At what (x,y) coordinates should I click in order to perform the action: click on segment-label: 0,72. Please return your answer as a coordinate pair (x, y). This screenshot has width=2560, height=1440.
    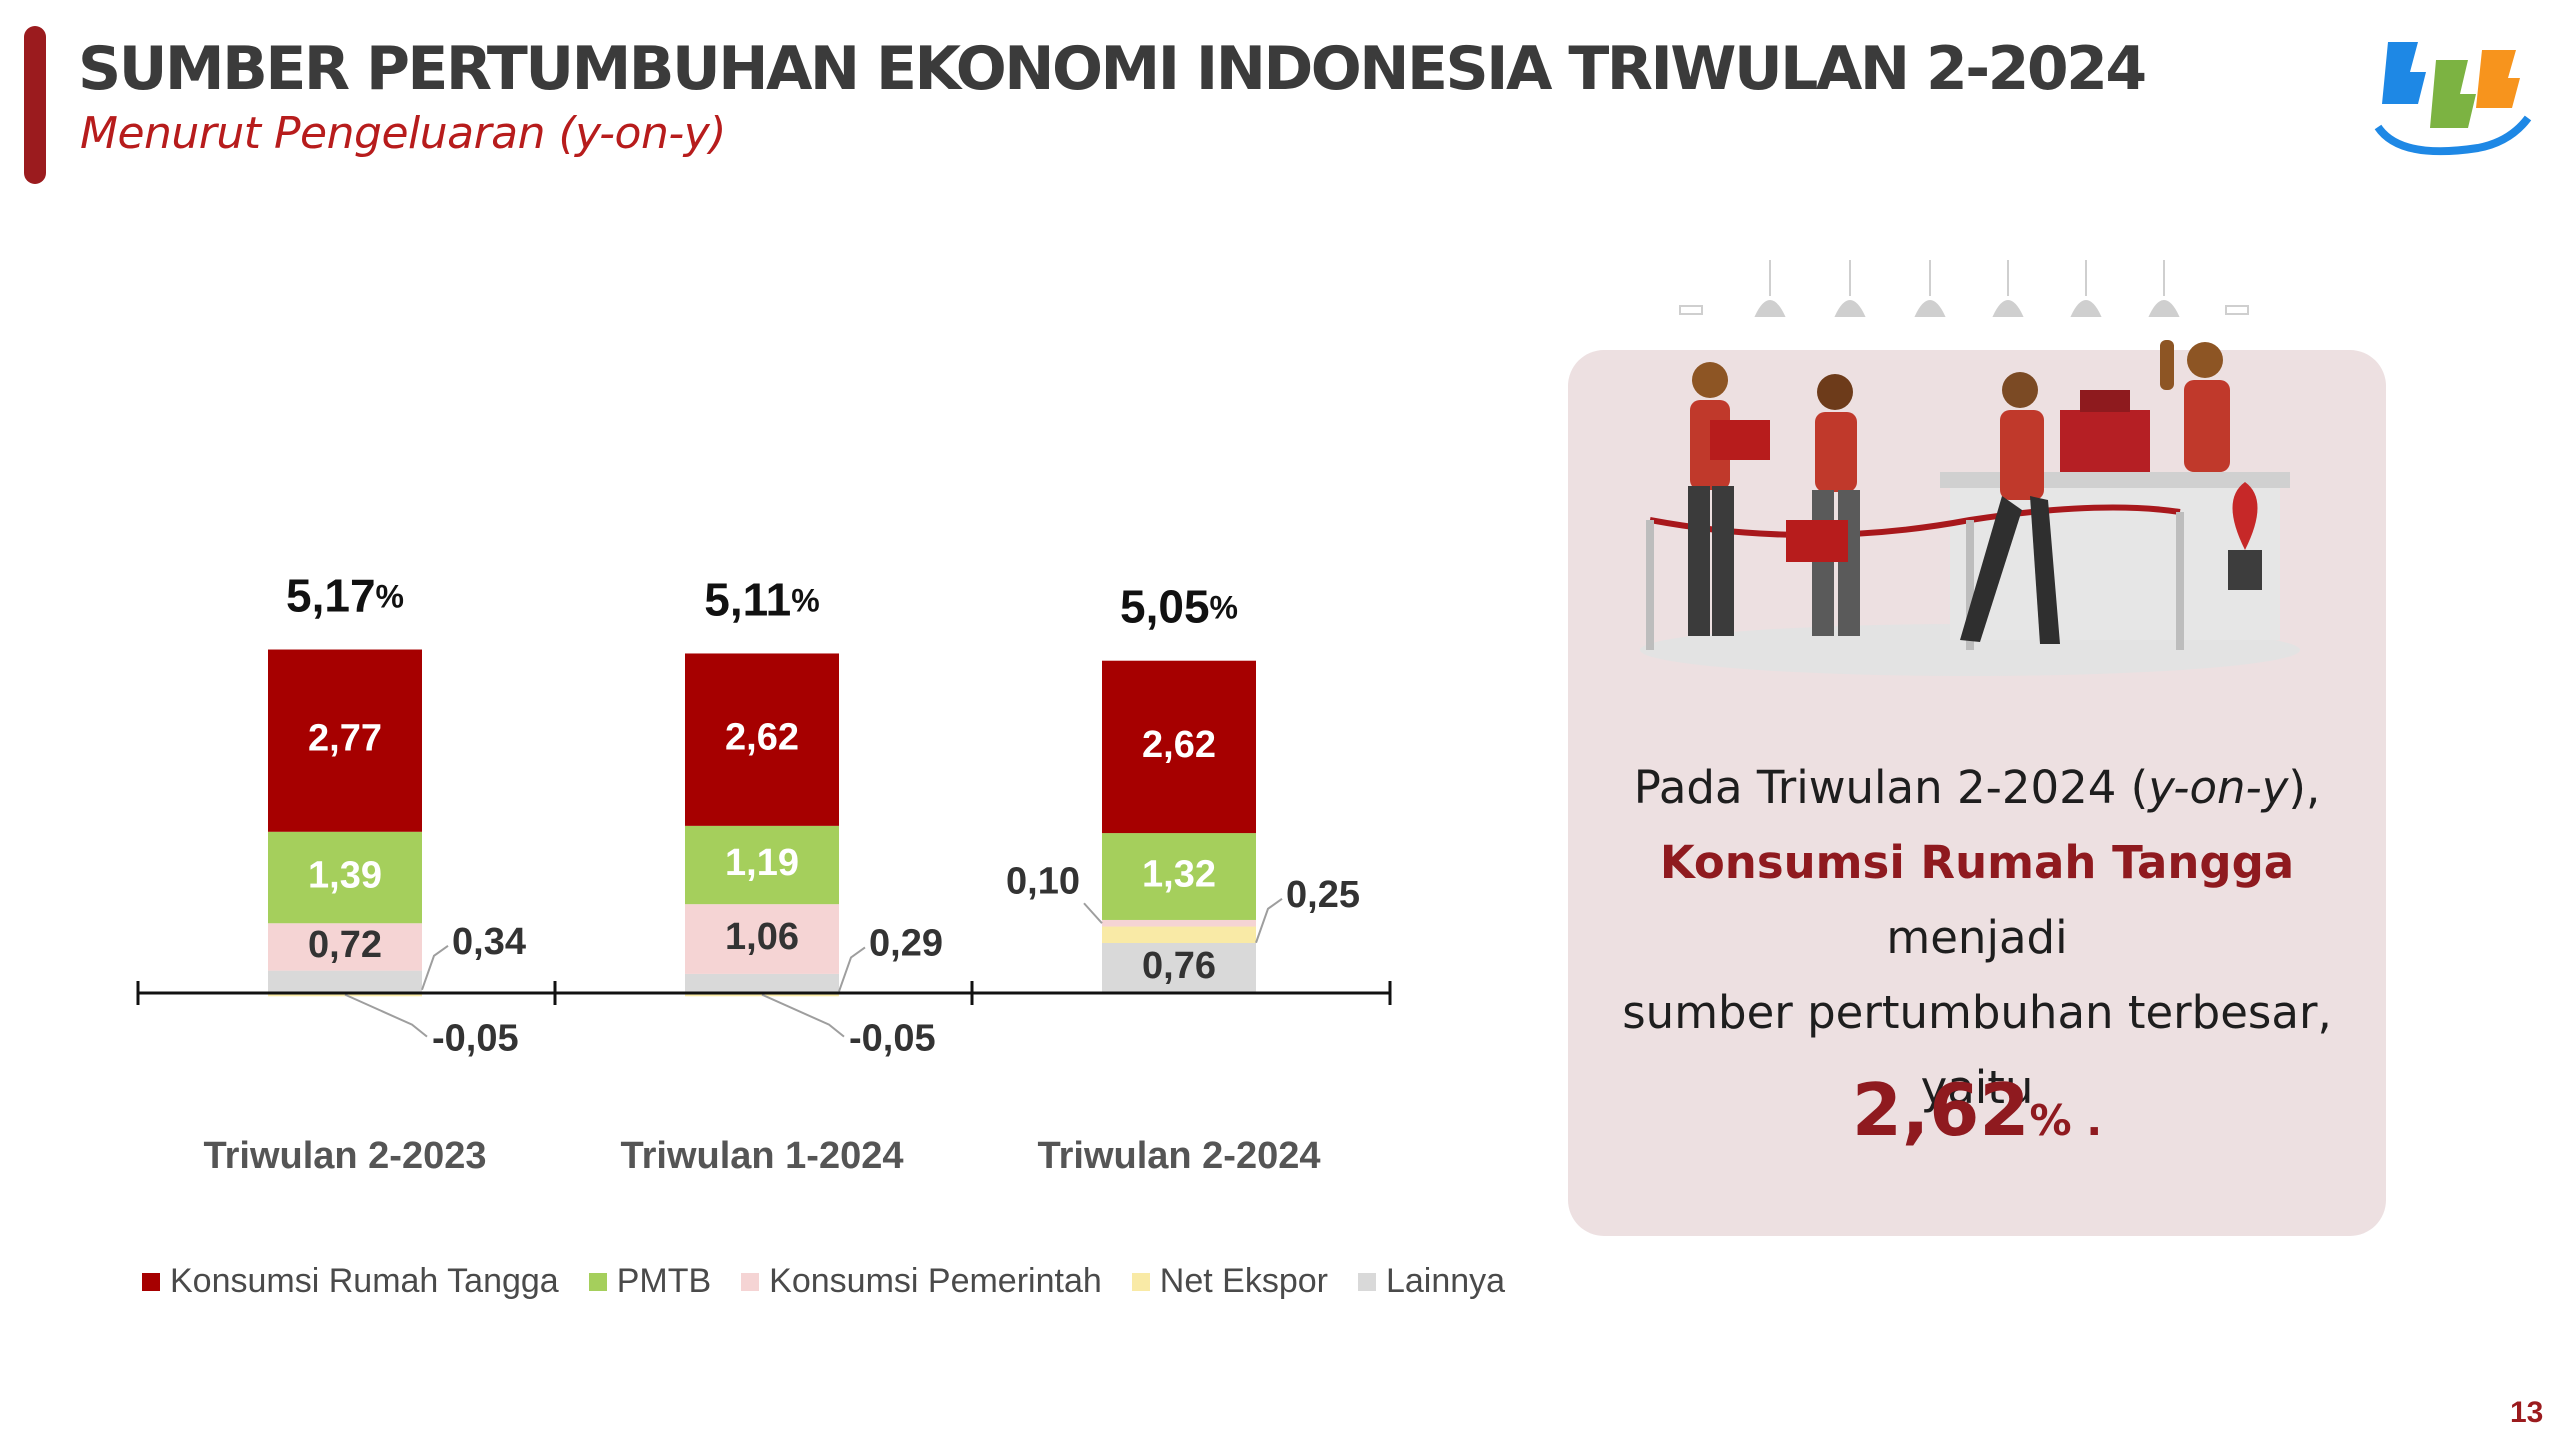
    Looking at the image, I should click on (345, 945).